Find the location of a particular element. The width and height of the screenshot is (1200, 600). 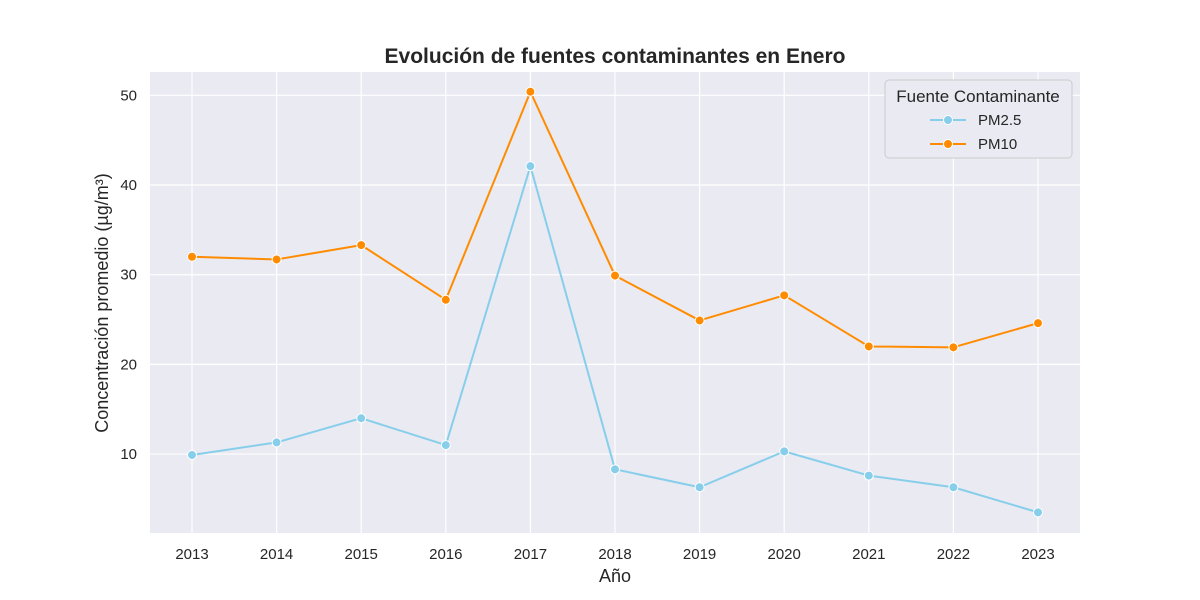

legend: Fuente Contaminante PM2.5 PM10 is located at coordinates (978, 119).